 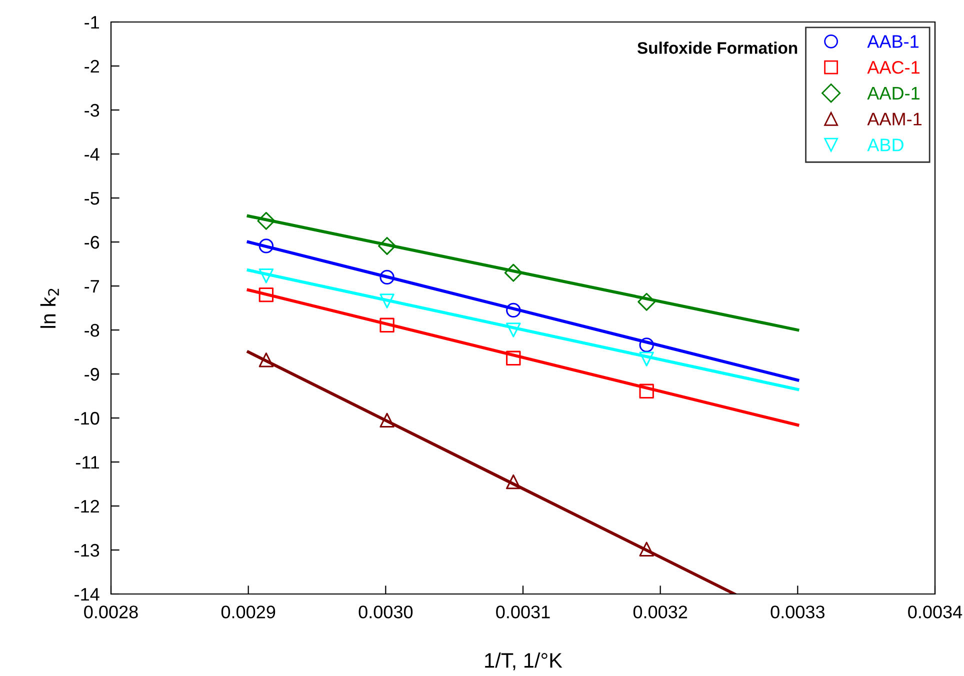 What do you see at coordinates (92, 374) in the screenshot?
I see `y-tick-label: -9` at bounding box center [92, 374].